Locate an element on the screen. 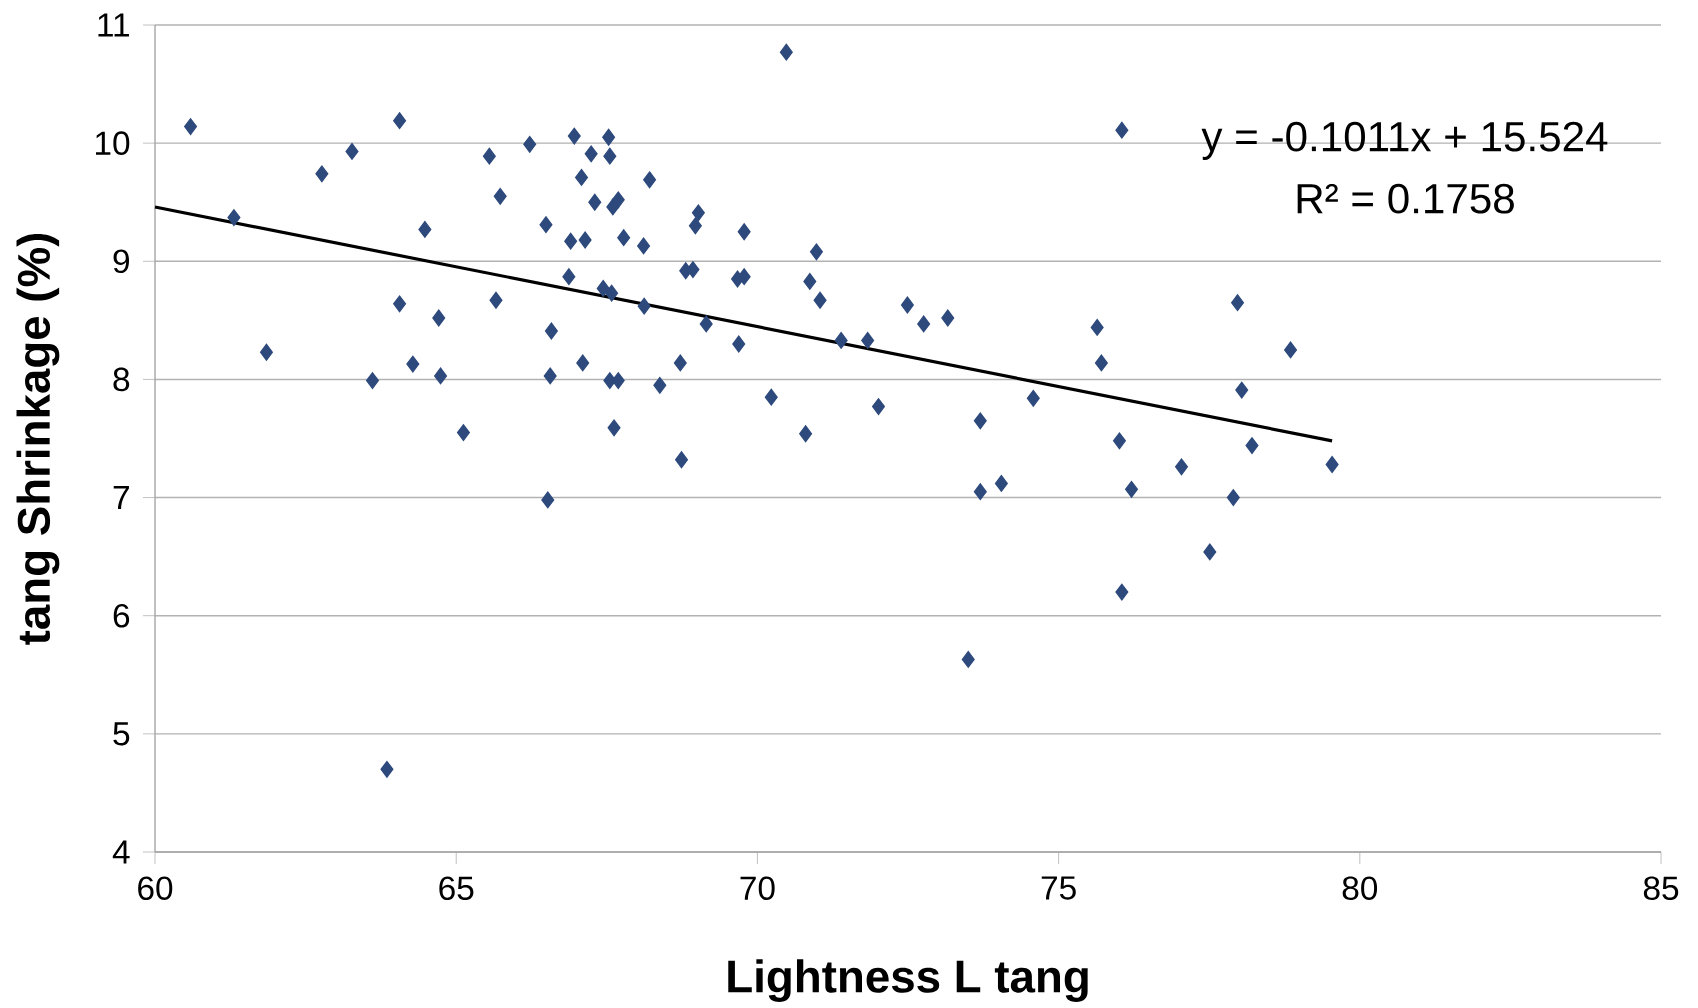 The height and width of the screenshot is (1008, 1698). y-tick-label: 4 is located at coordinates (121, 852).